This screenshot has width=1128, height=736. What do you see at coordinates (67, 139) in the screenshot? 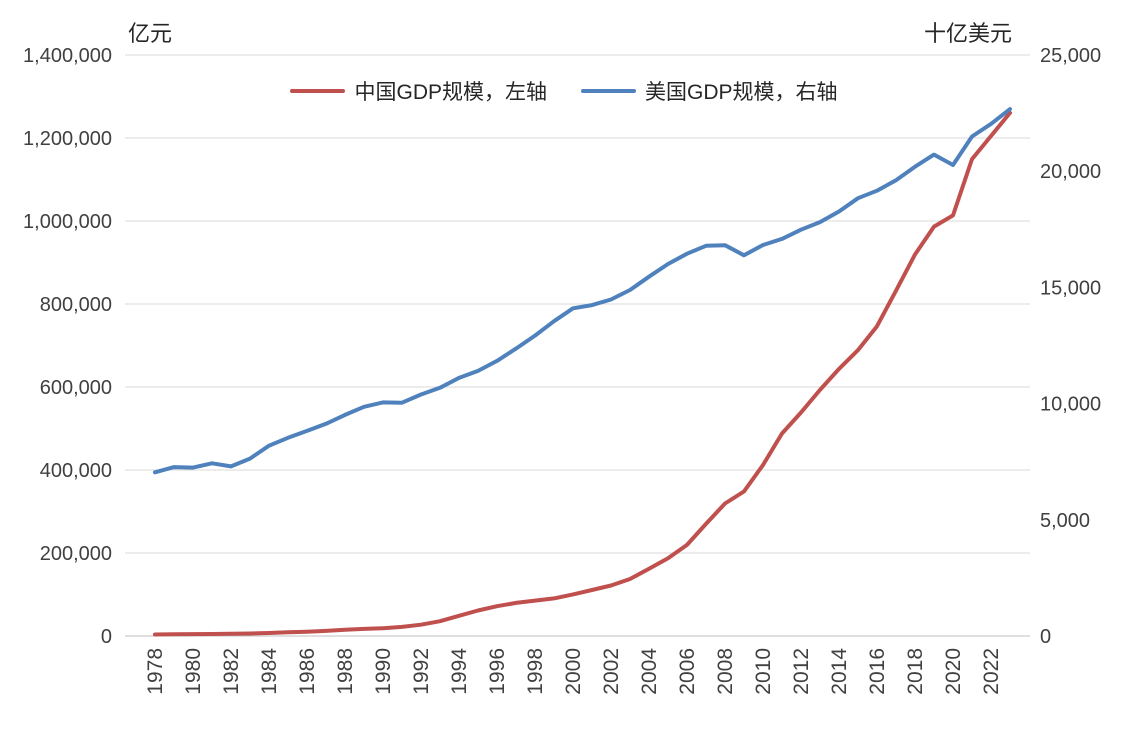
I see `left-axis-tick-label: 1,200,000` at bounding box center [67, 139].